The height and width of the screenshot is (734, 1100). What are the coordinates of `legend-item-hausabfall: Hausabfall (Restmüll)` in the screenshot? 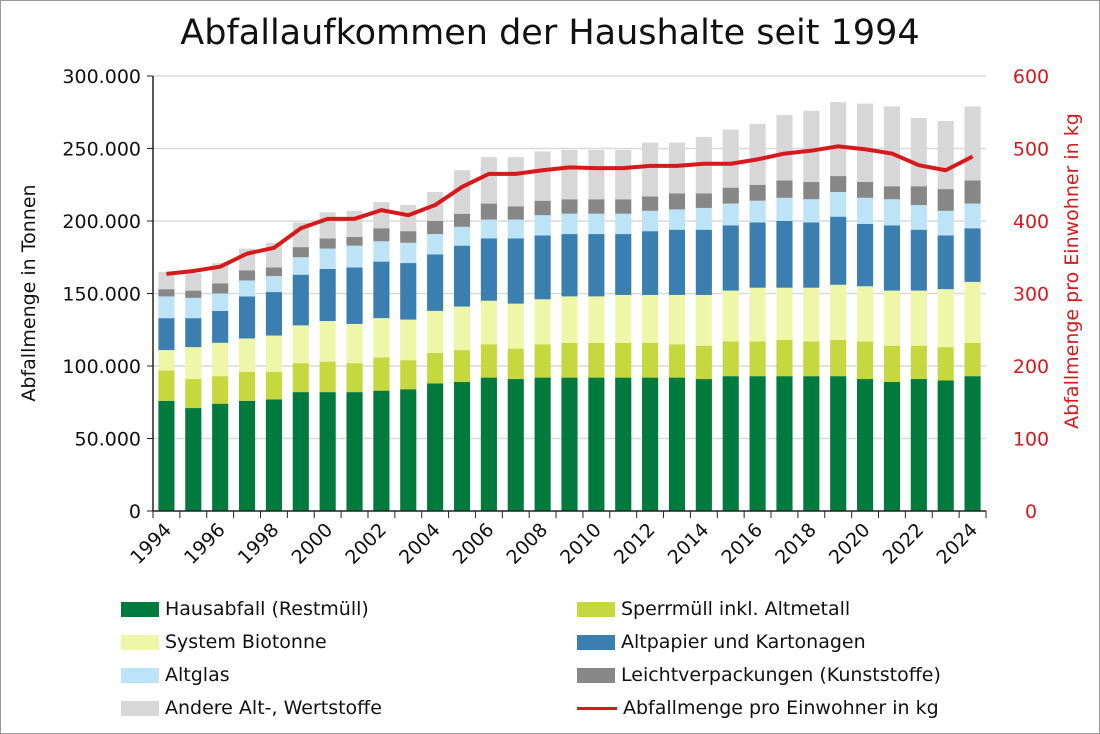 It's located at (245, 609).